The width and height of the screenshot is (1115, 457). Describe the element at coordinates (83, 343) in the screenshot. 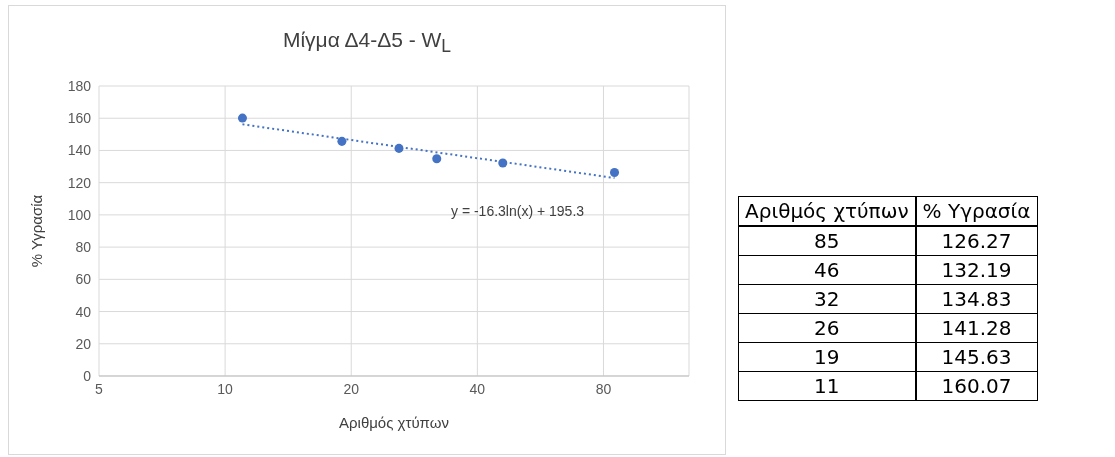

I see `y-tick-label: 20` at that location.